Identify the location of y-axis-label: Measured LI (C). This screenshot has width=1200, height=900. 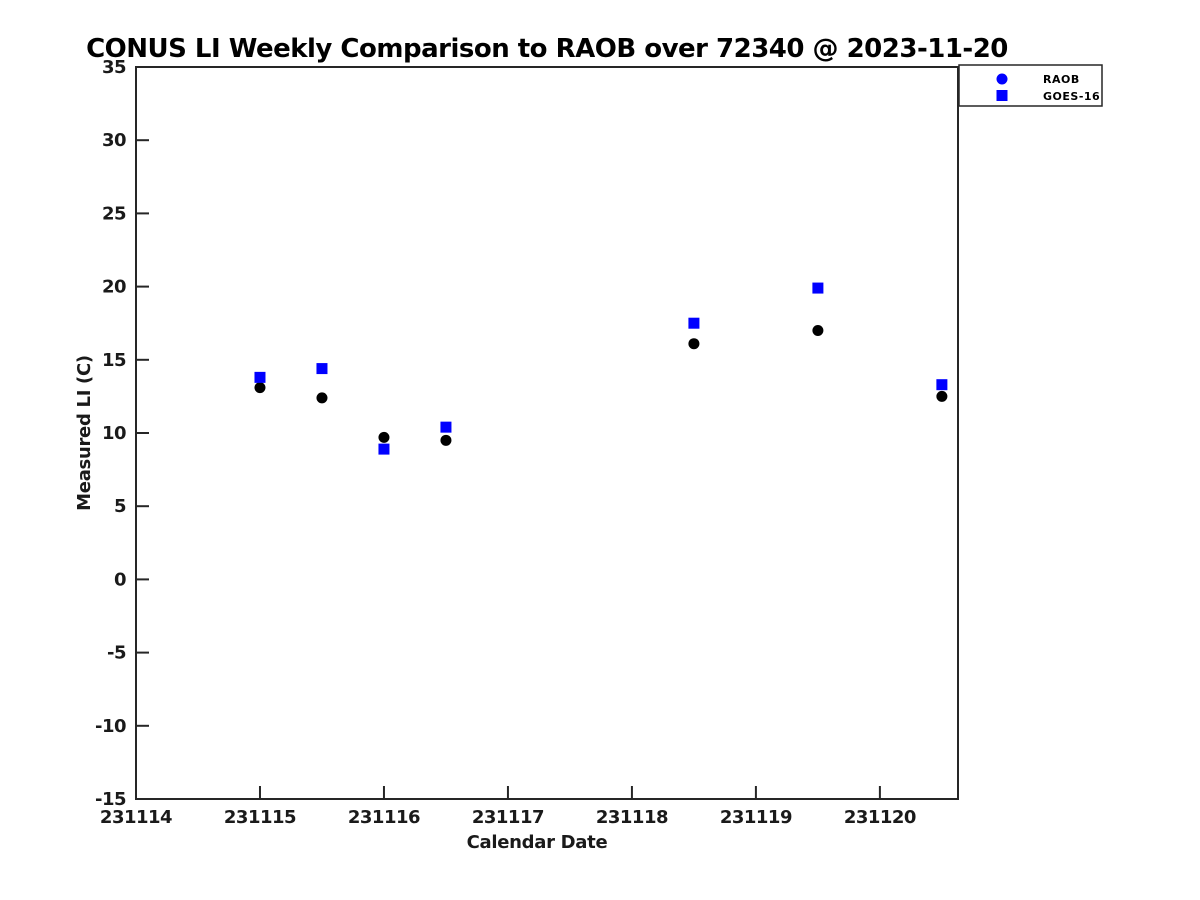
(84, 433).